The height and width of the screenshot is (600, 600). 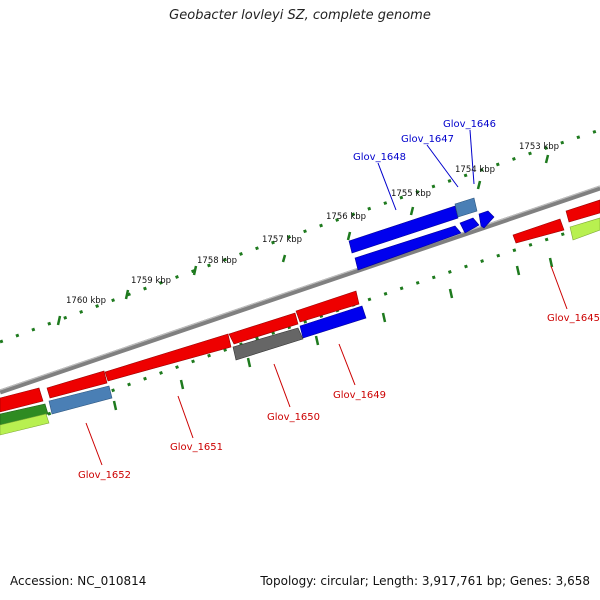 What do you see at coordinates (539, 147) in the screenshot?
I see `scale-label-1753: 1753 kbp` at bounding box center [539, 147].